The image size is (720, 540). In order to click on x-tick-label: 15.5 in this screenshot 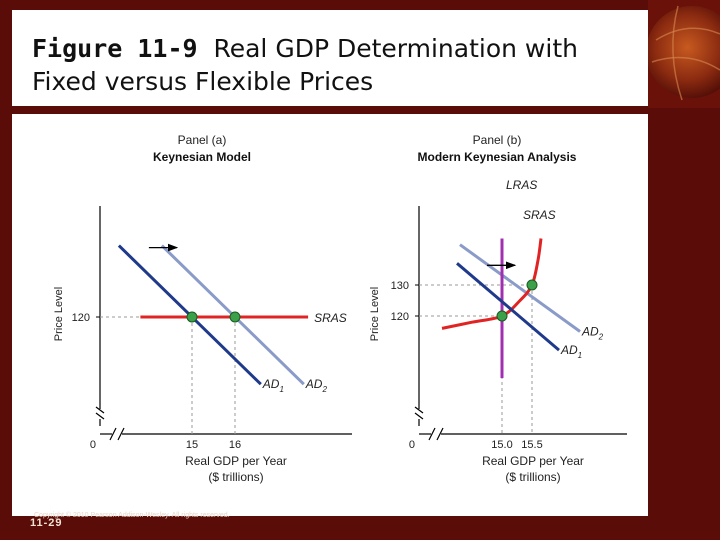, I will do `click(531, 445)`.